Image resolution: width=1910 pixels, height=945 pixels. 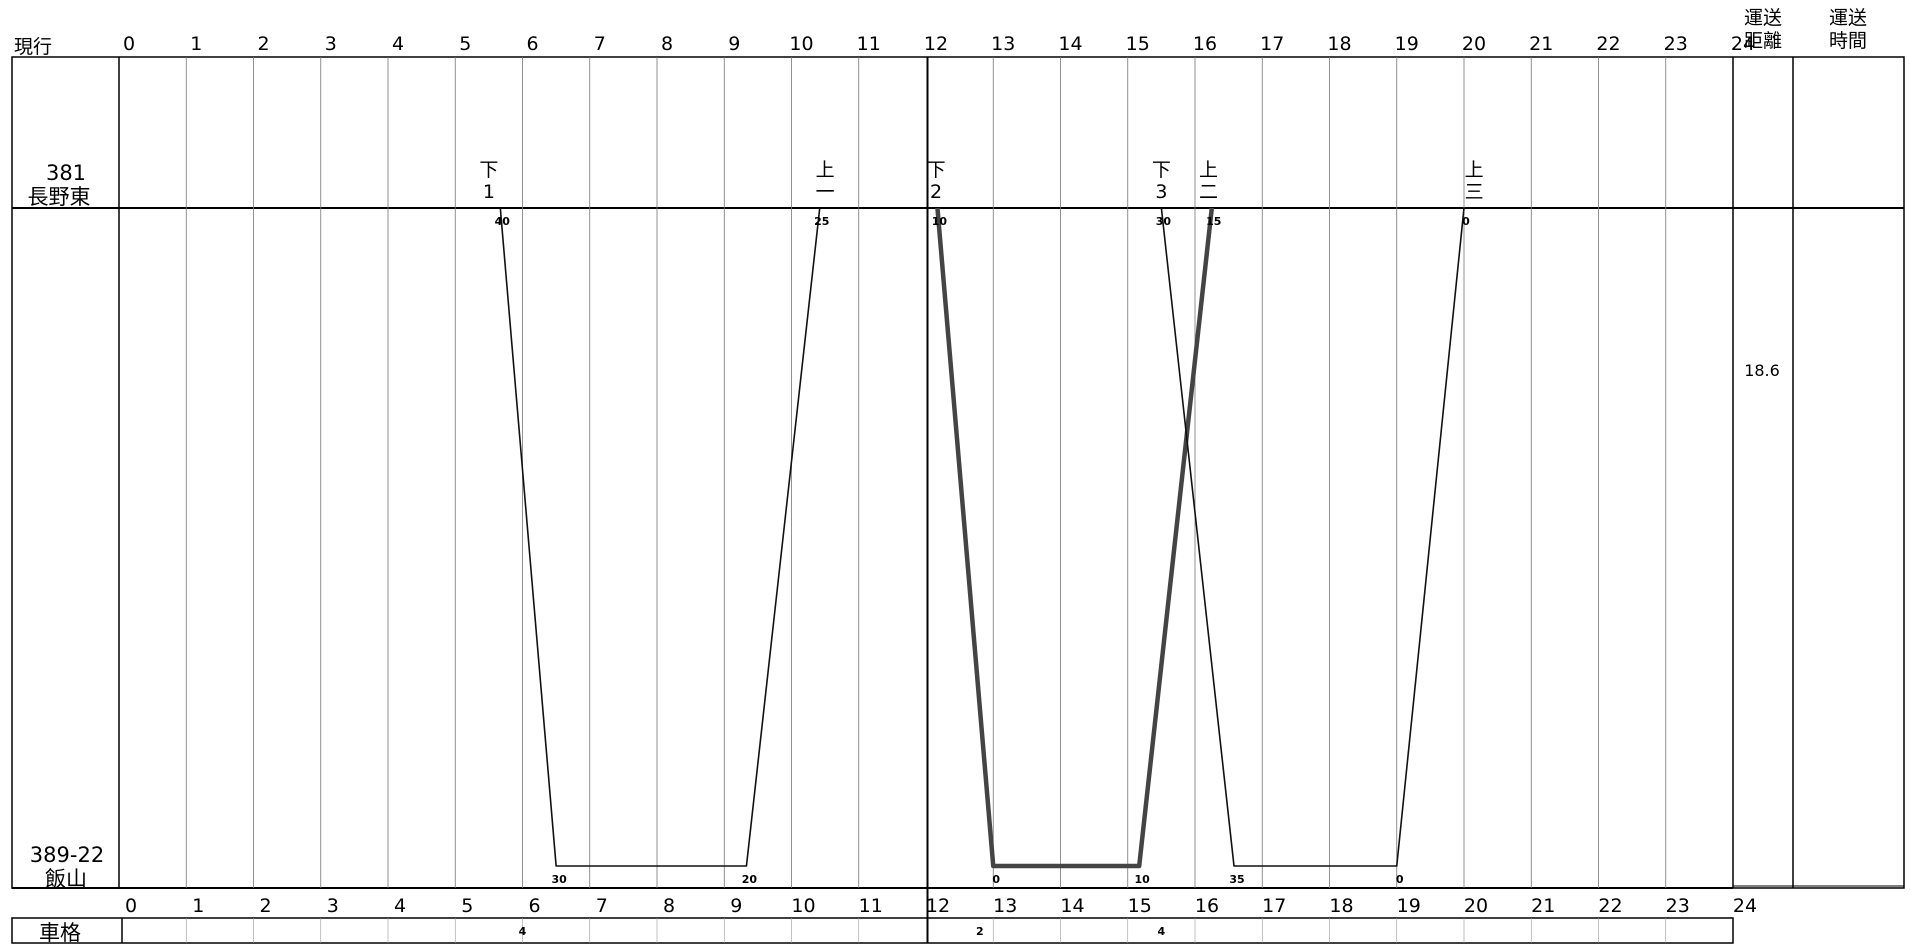 What do you see at coordinates (1407, 44) in the screenshot?
I see `hour-label-top: 19` at bounding box center [1407, 44].